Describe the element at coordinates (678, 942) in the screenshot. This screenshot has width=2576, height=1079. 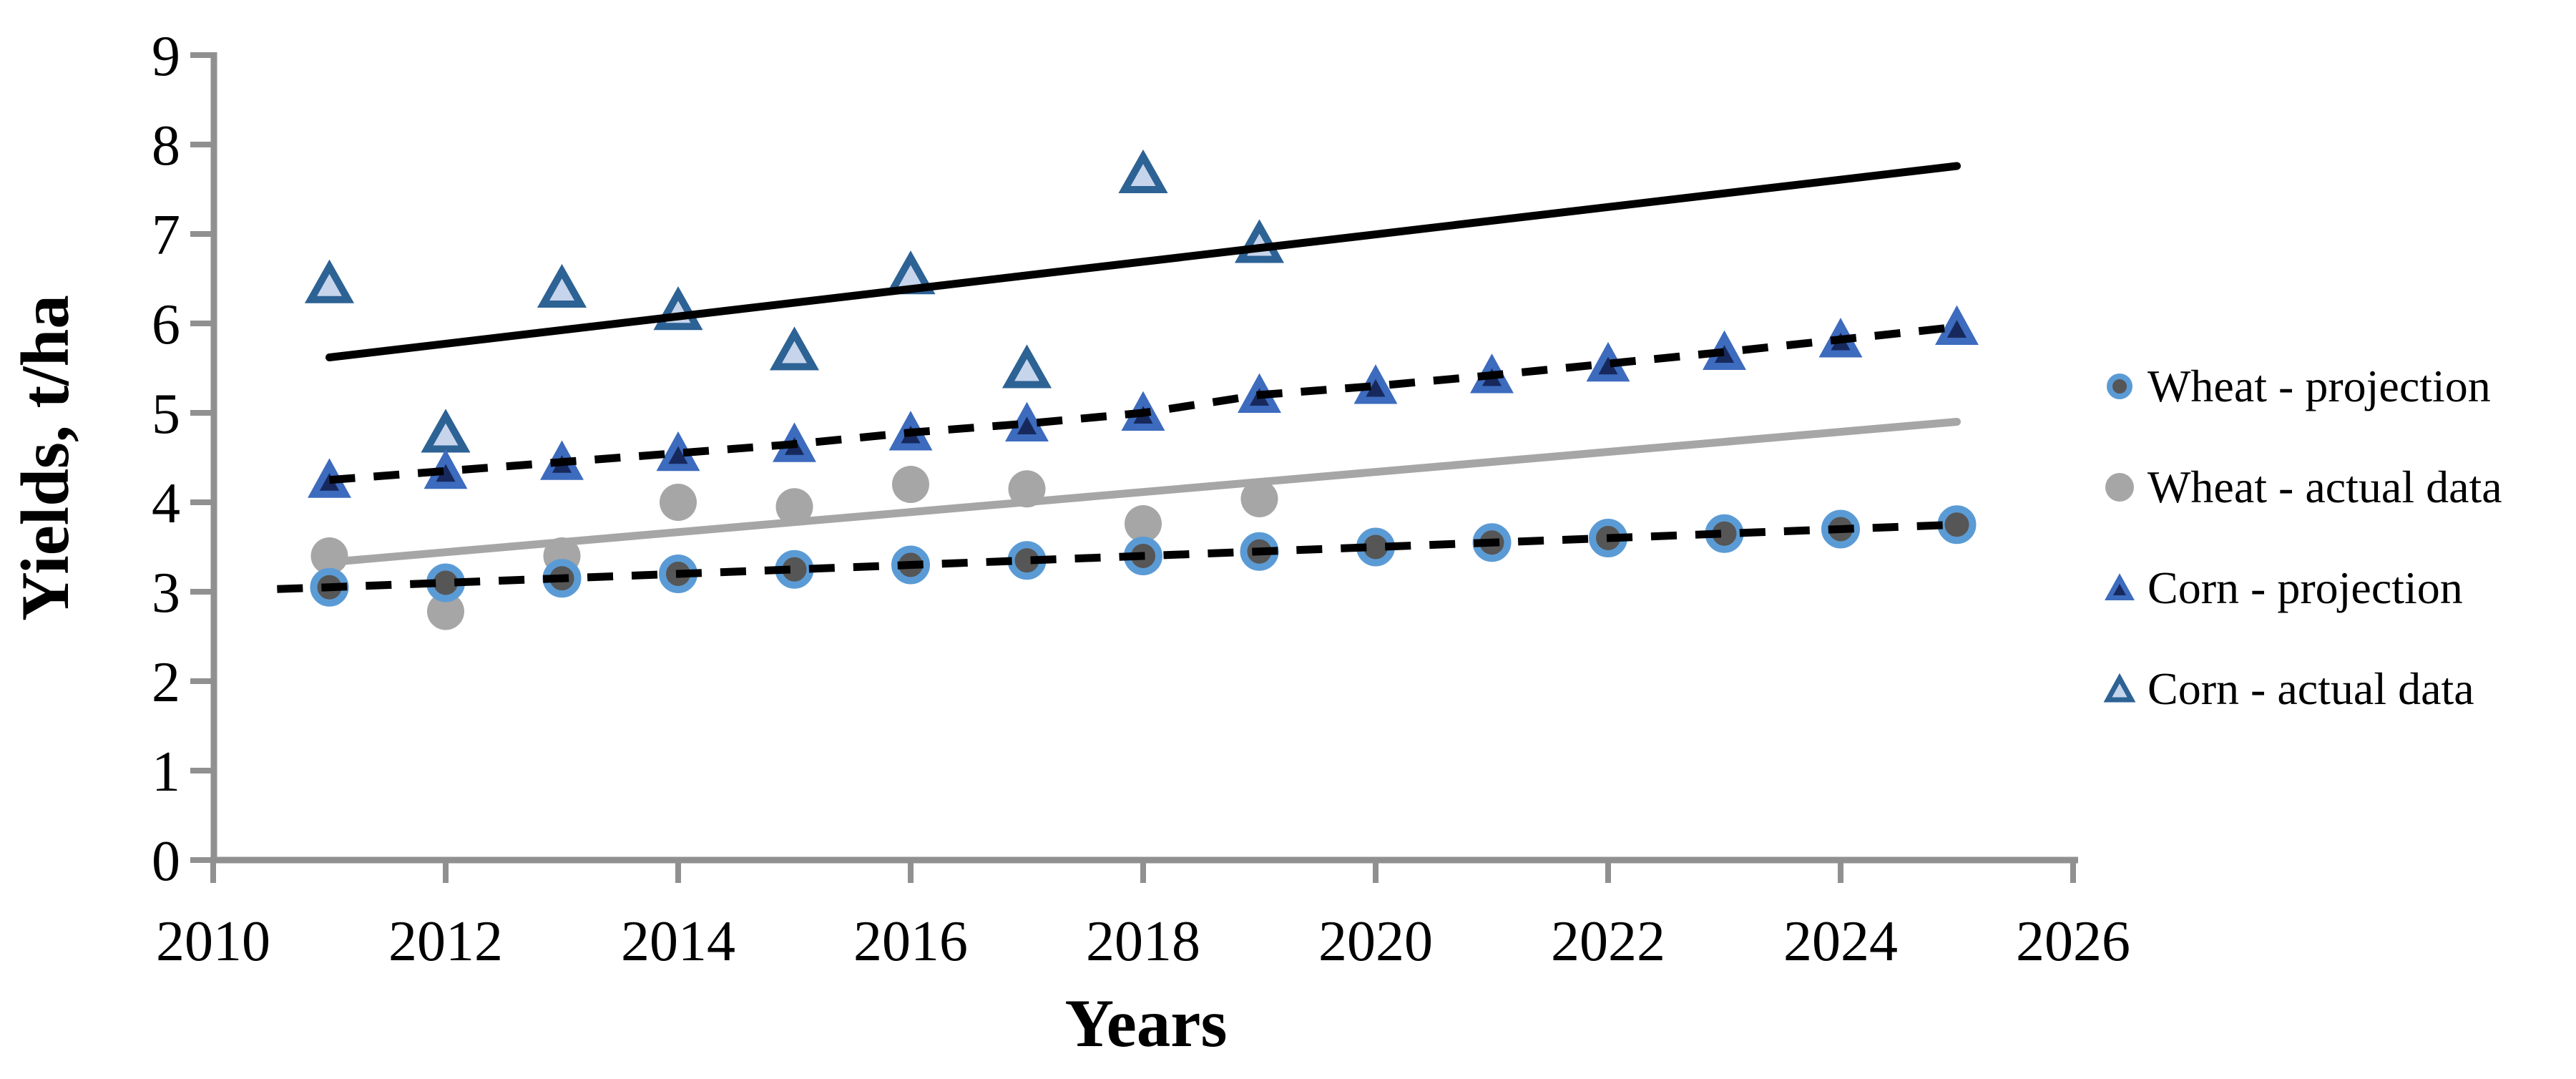
I see `x-tick-label: 2014` at that location.